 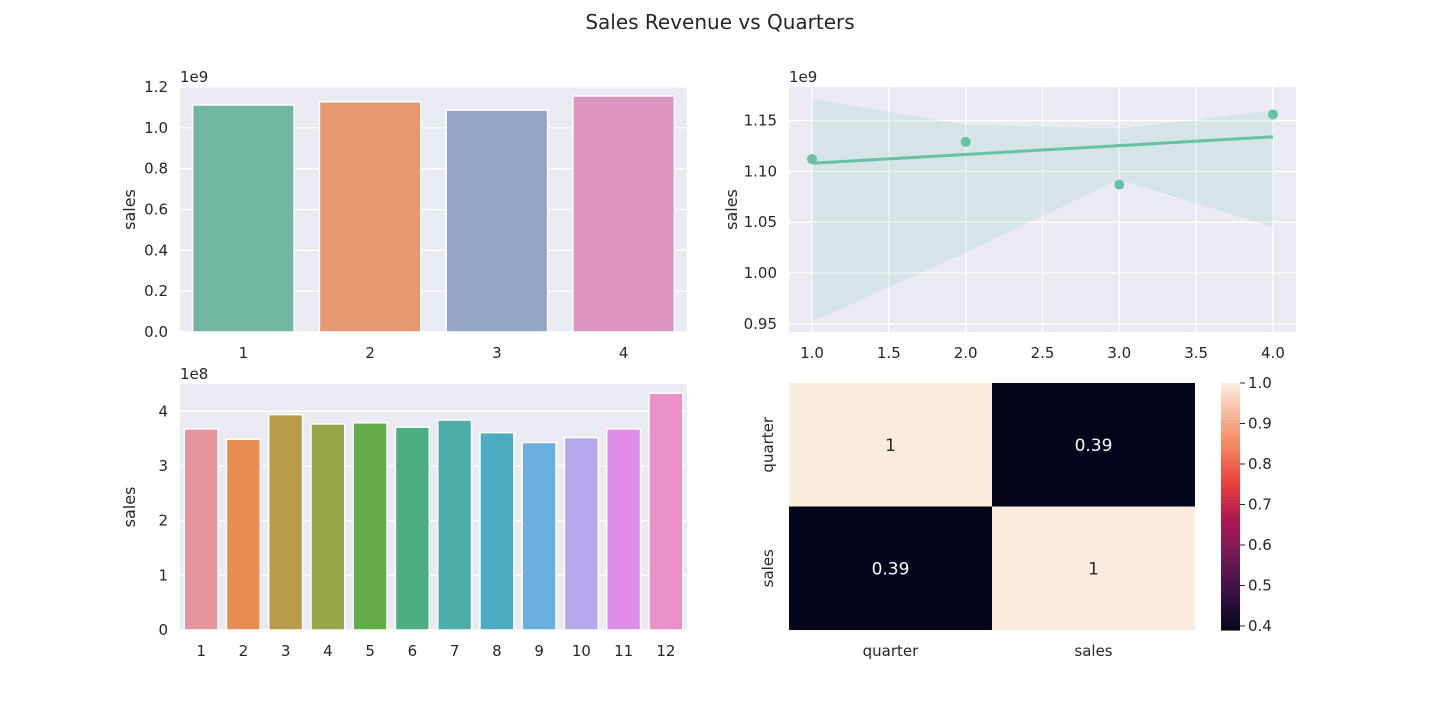 I want to click on y-tick-label: 1, so click(x=163, y=575).